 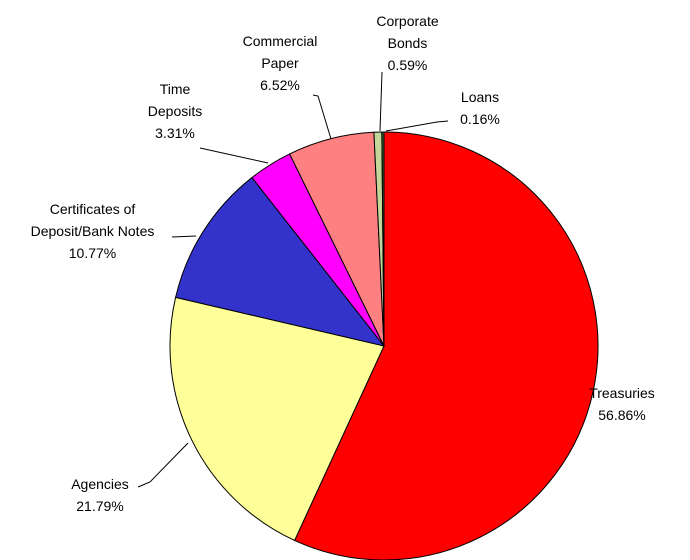 What do you see at coordinates (100, 506) in the screenshot?
I see `value-label: 21.79%` at bounding box center [100, 506].